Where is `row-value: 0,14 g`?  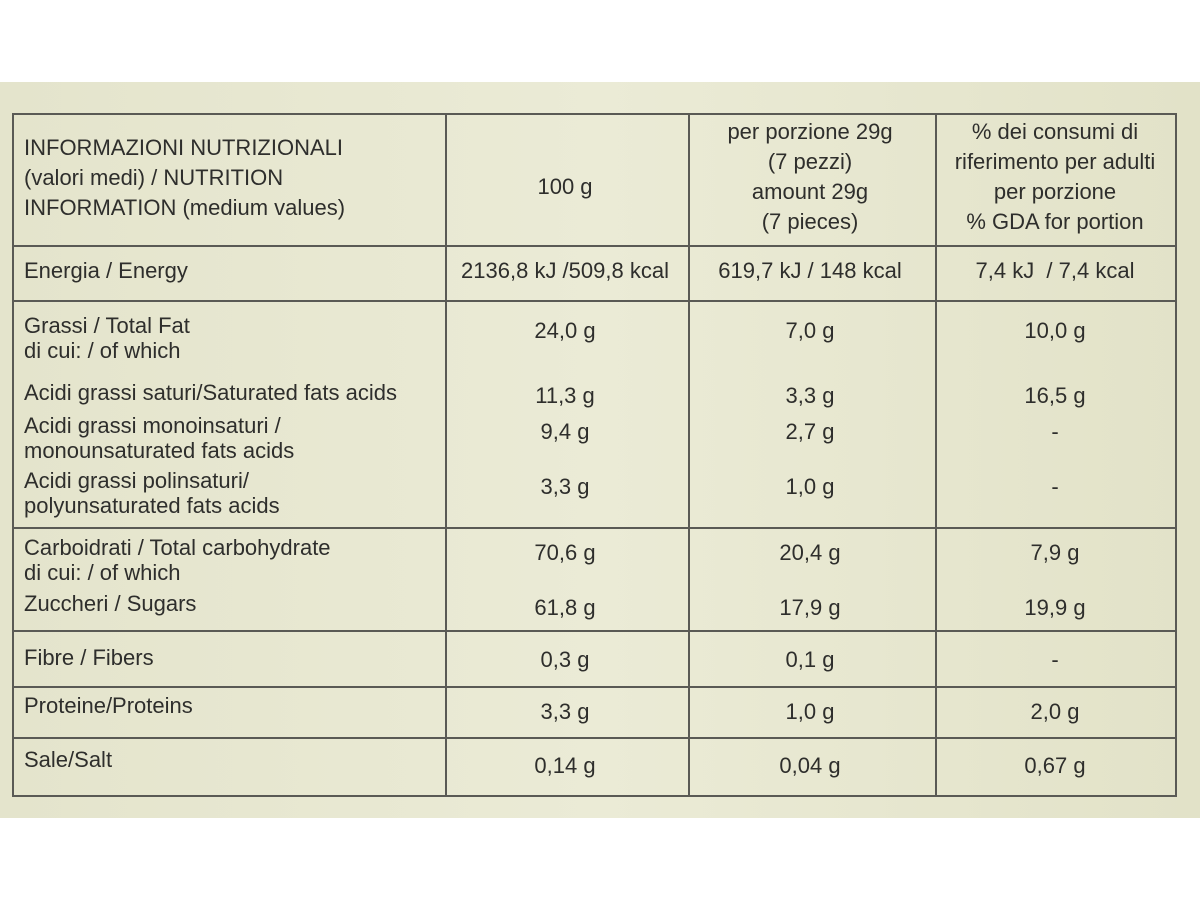 row-value: 0,14 g is located at coordinates (565, 765).